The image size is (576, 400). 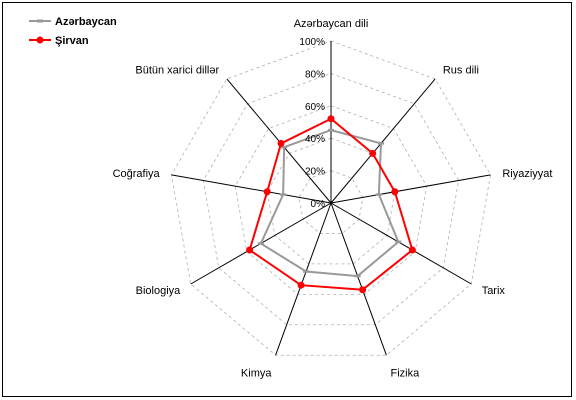 What do you see at coordinates (318, 204) in the screenshot?
I see `tick-label-0: 0%` at bounding box center [318, 204].